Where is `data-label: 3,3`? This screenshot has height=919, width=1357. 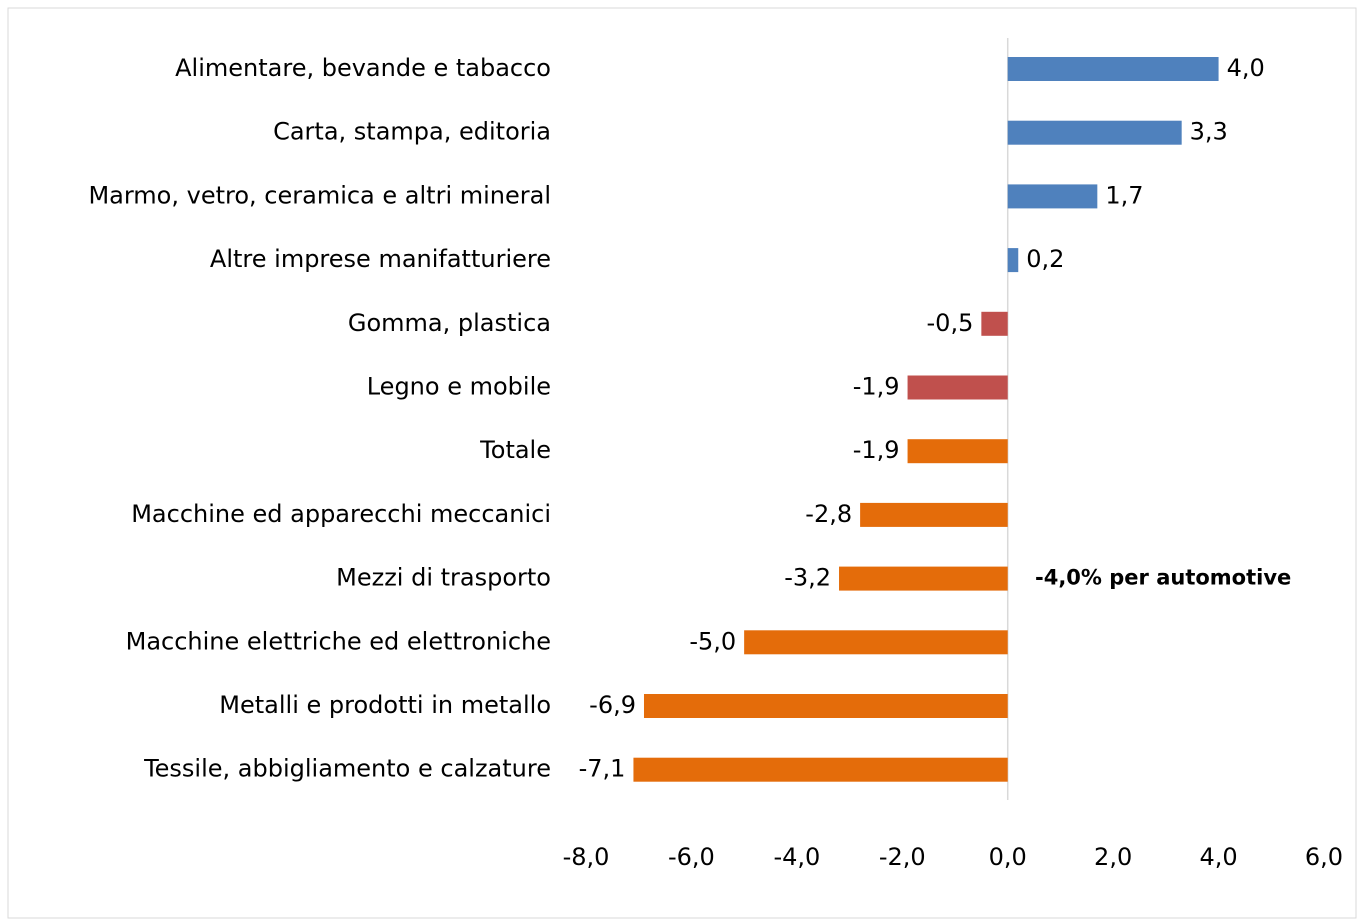
data-label: 3,3 is located at coordinates (1209, 132).